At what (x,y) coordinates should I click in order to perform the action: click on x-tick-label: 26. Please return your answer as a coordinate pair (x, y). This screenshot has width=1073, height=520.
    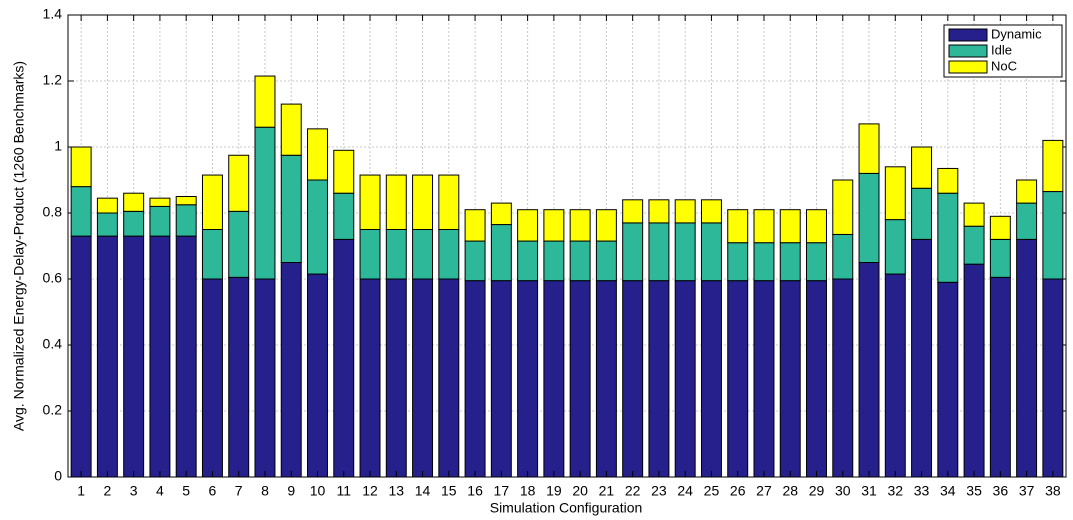
    Looking at the image, I should click on (738, 491).